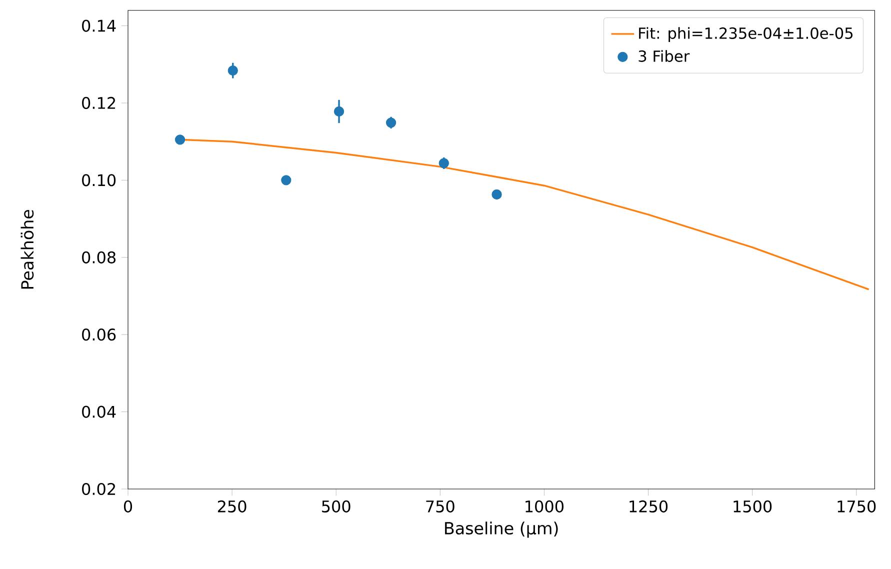 The height and width of the screenshot is (569, 891). Describe the element at coordinates (99, 489) in the screenshot. I see `y-tick-label: 0.02` at that location.